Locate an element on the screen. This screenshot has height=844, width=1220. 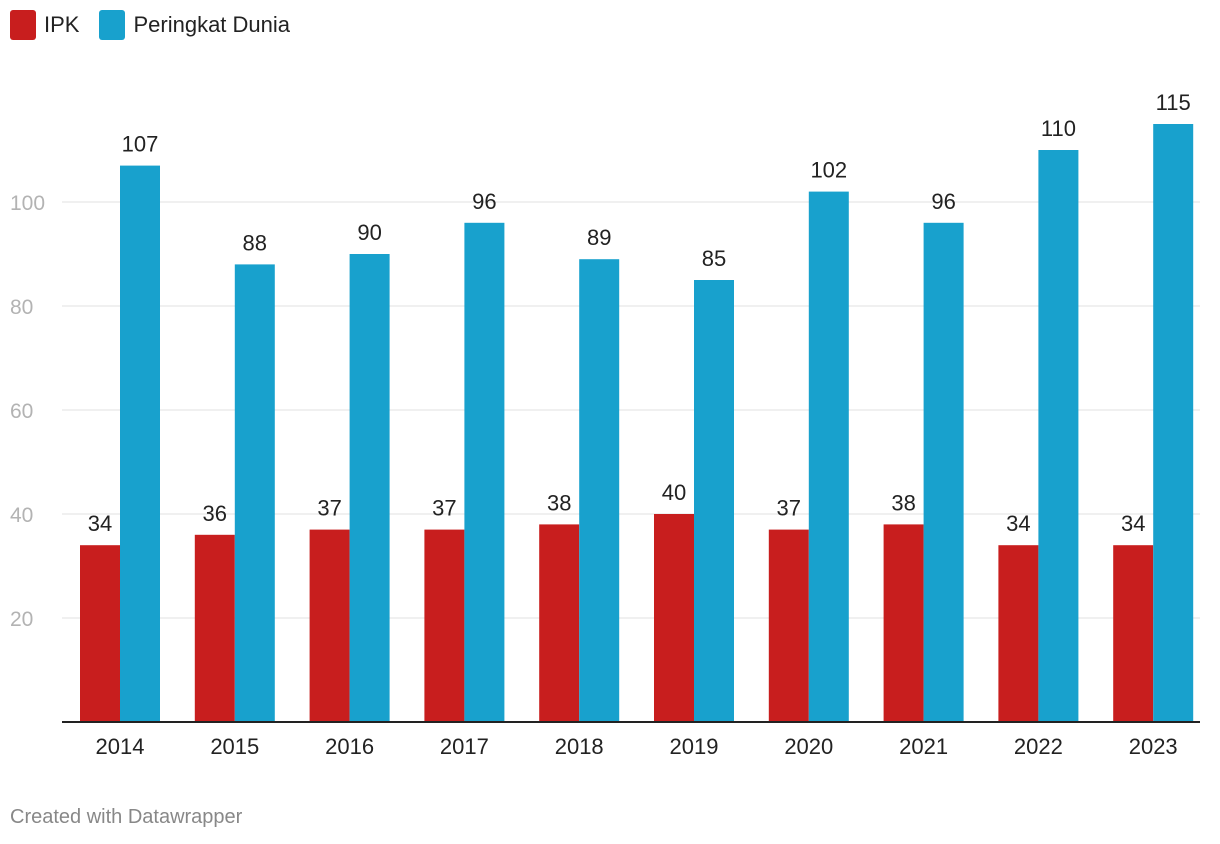
bar-ipk-2019 is located at coordinates (674, 618).